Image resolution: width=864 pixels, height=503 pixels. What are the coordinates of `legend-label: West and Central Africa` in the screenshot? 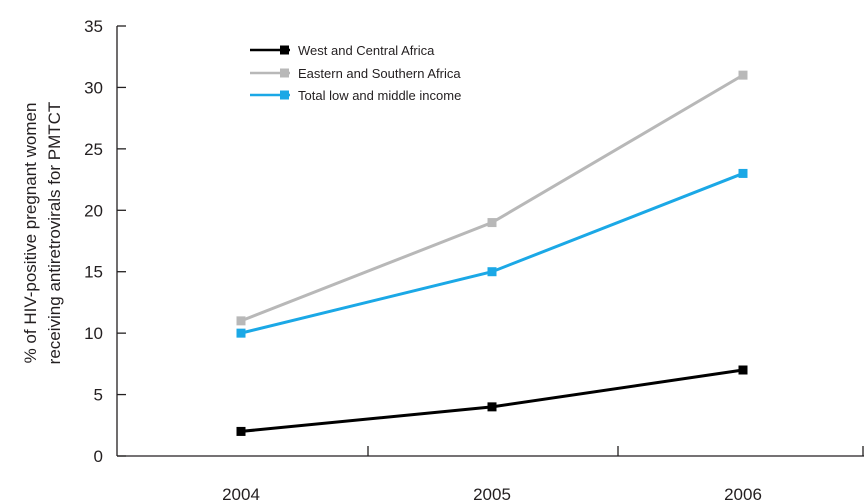 It's located at (366, 50).